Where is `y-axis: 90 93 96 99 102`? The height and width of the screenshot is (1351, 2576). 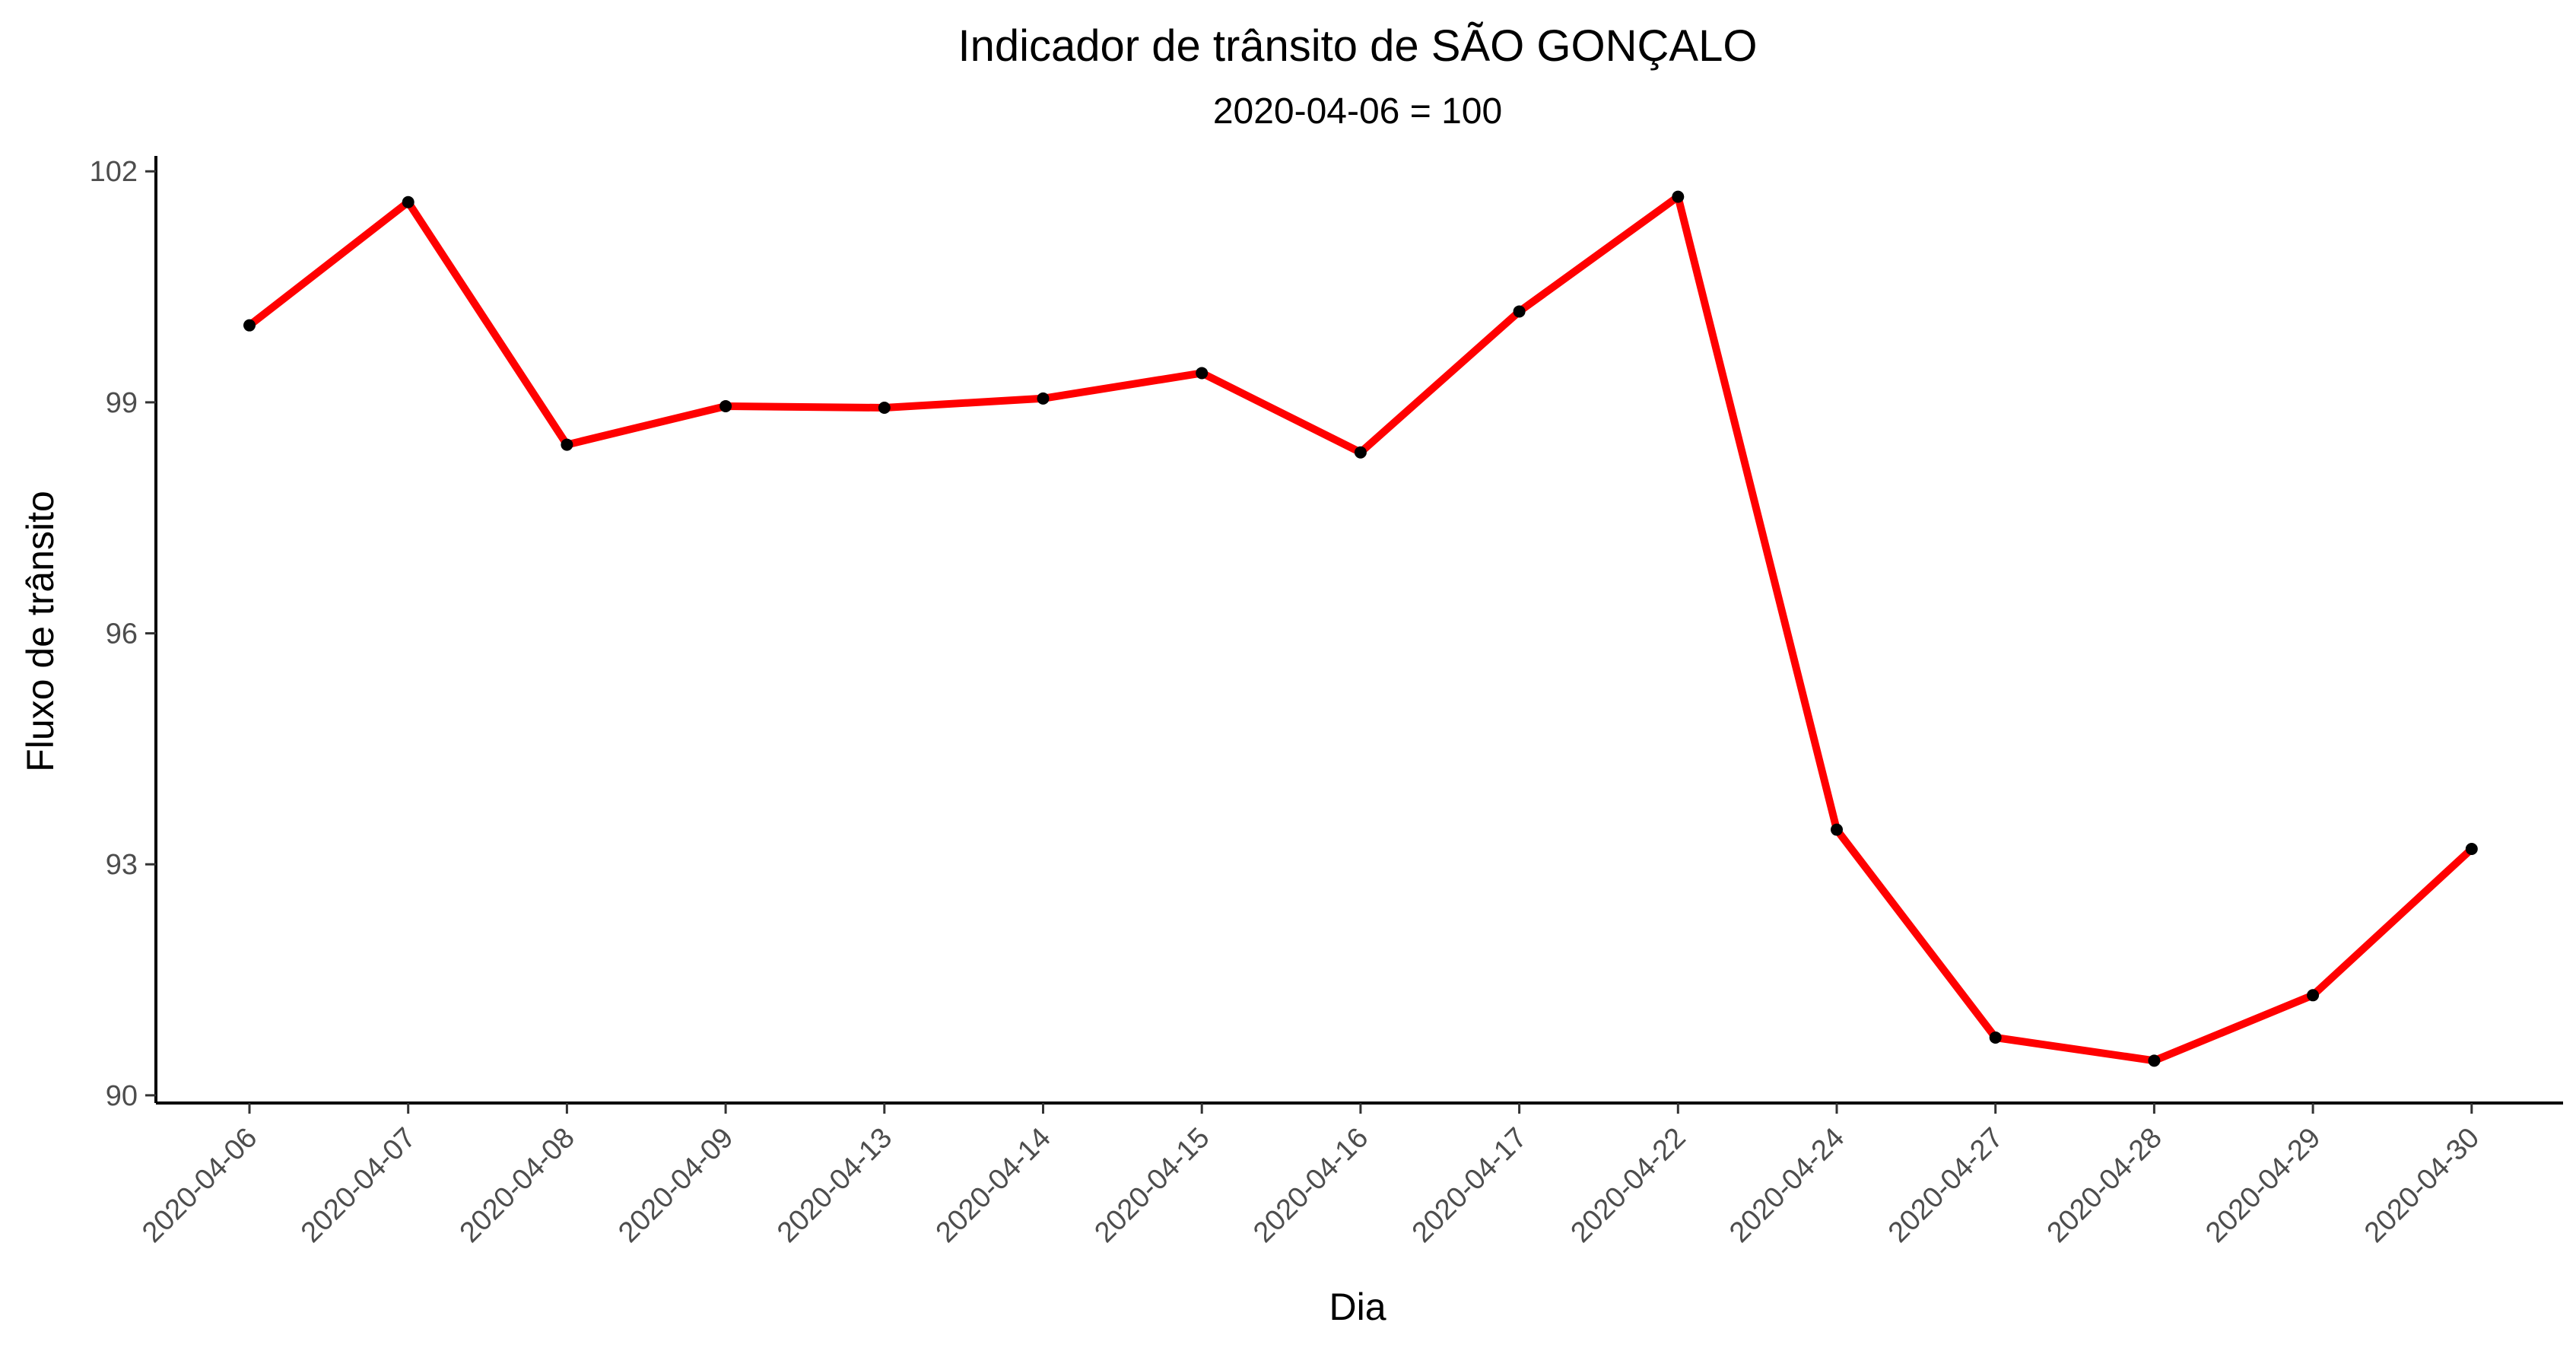
y-axis: 90 93 96 99 102 is located at coordinates (123, 634).